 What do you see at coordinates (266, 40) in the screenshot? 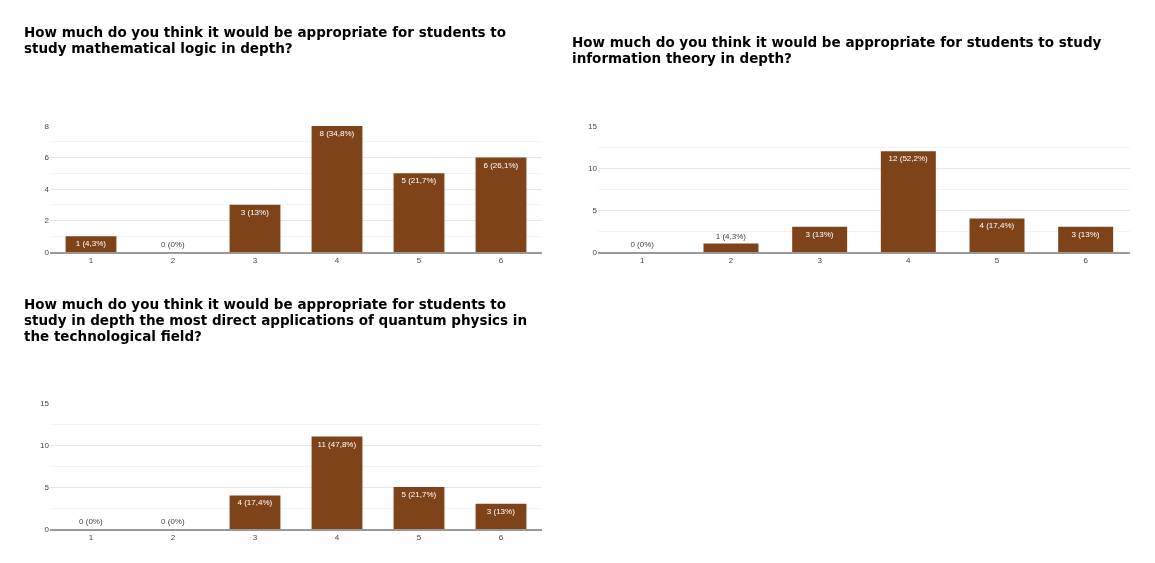
I see `chart-title: How much do you think it would be appropriate for students to study mathematical logic in depth?` at bounding box center [266, 40].